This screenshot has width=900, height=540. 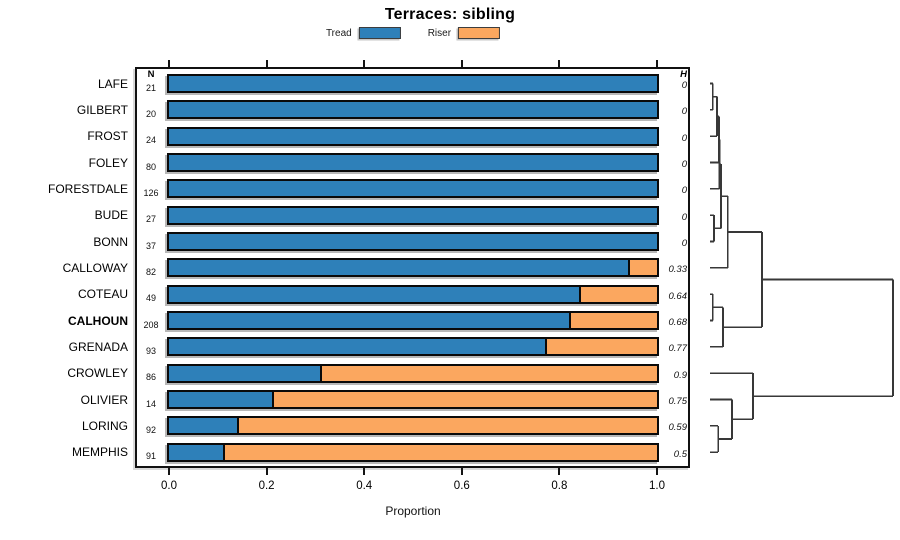 What do you see at coordinates (104, 399) in the screenshot?
I see `category-label: OLIVIER` at bounding box center [104, 399].